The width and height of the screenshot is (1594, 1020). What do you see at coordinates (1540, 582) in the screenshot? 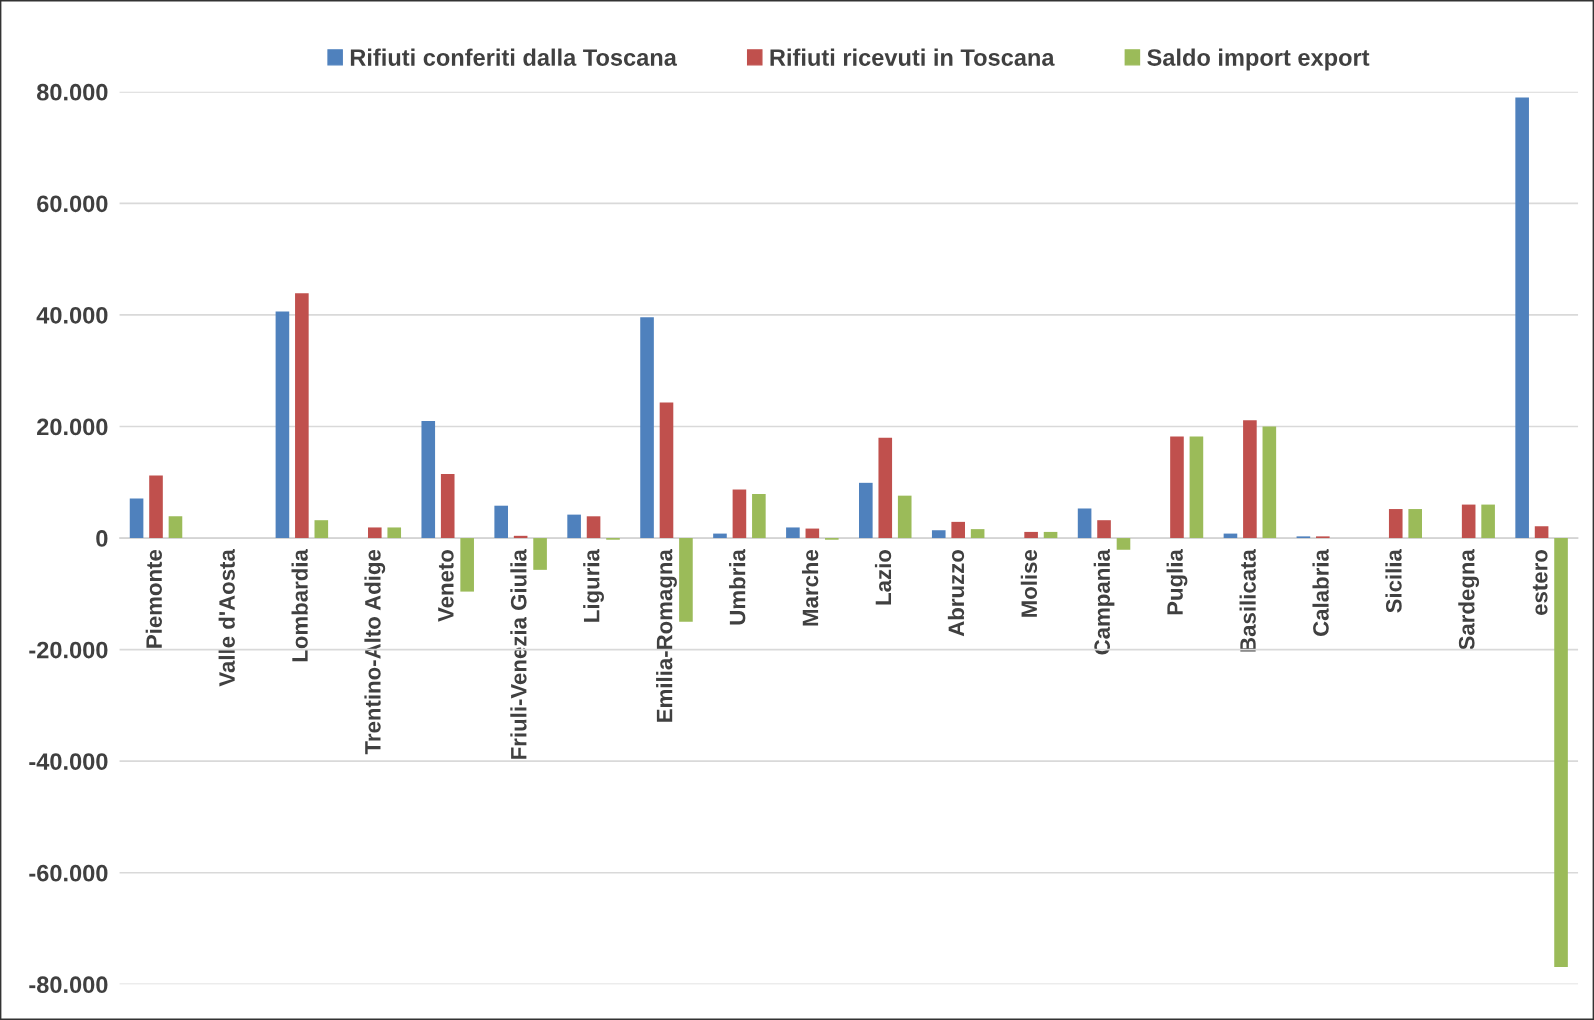
I see `x-tick-label: estero` at bounding box center [1540, 582].